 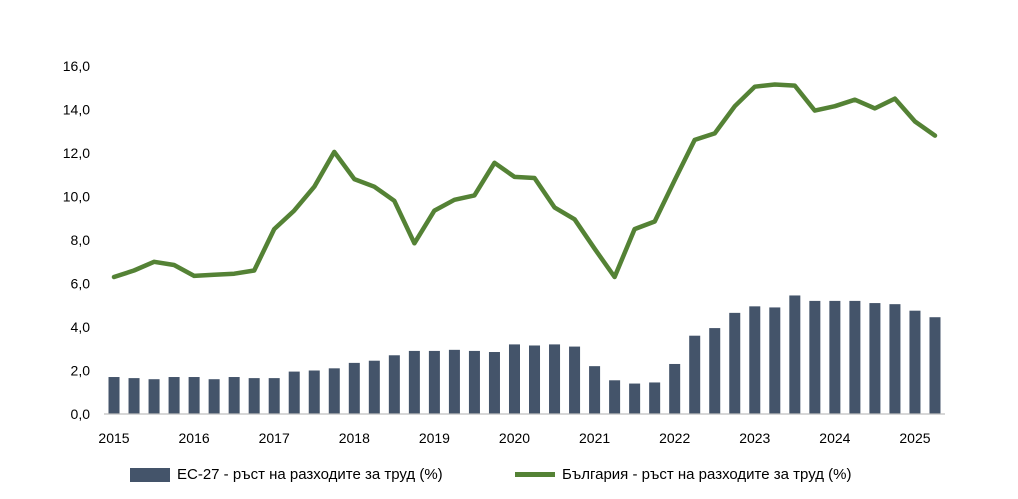 I want to click on legend-item-eu27: ЕС-27 - ръст на разходите за труд (%), so click(x=286, y=474).